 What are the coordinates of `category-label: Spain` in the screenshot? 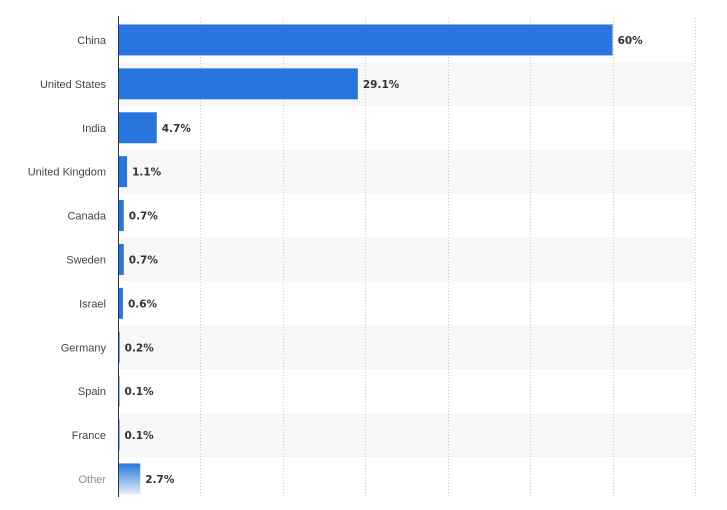 It's located at (92, 392).